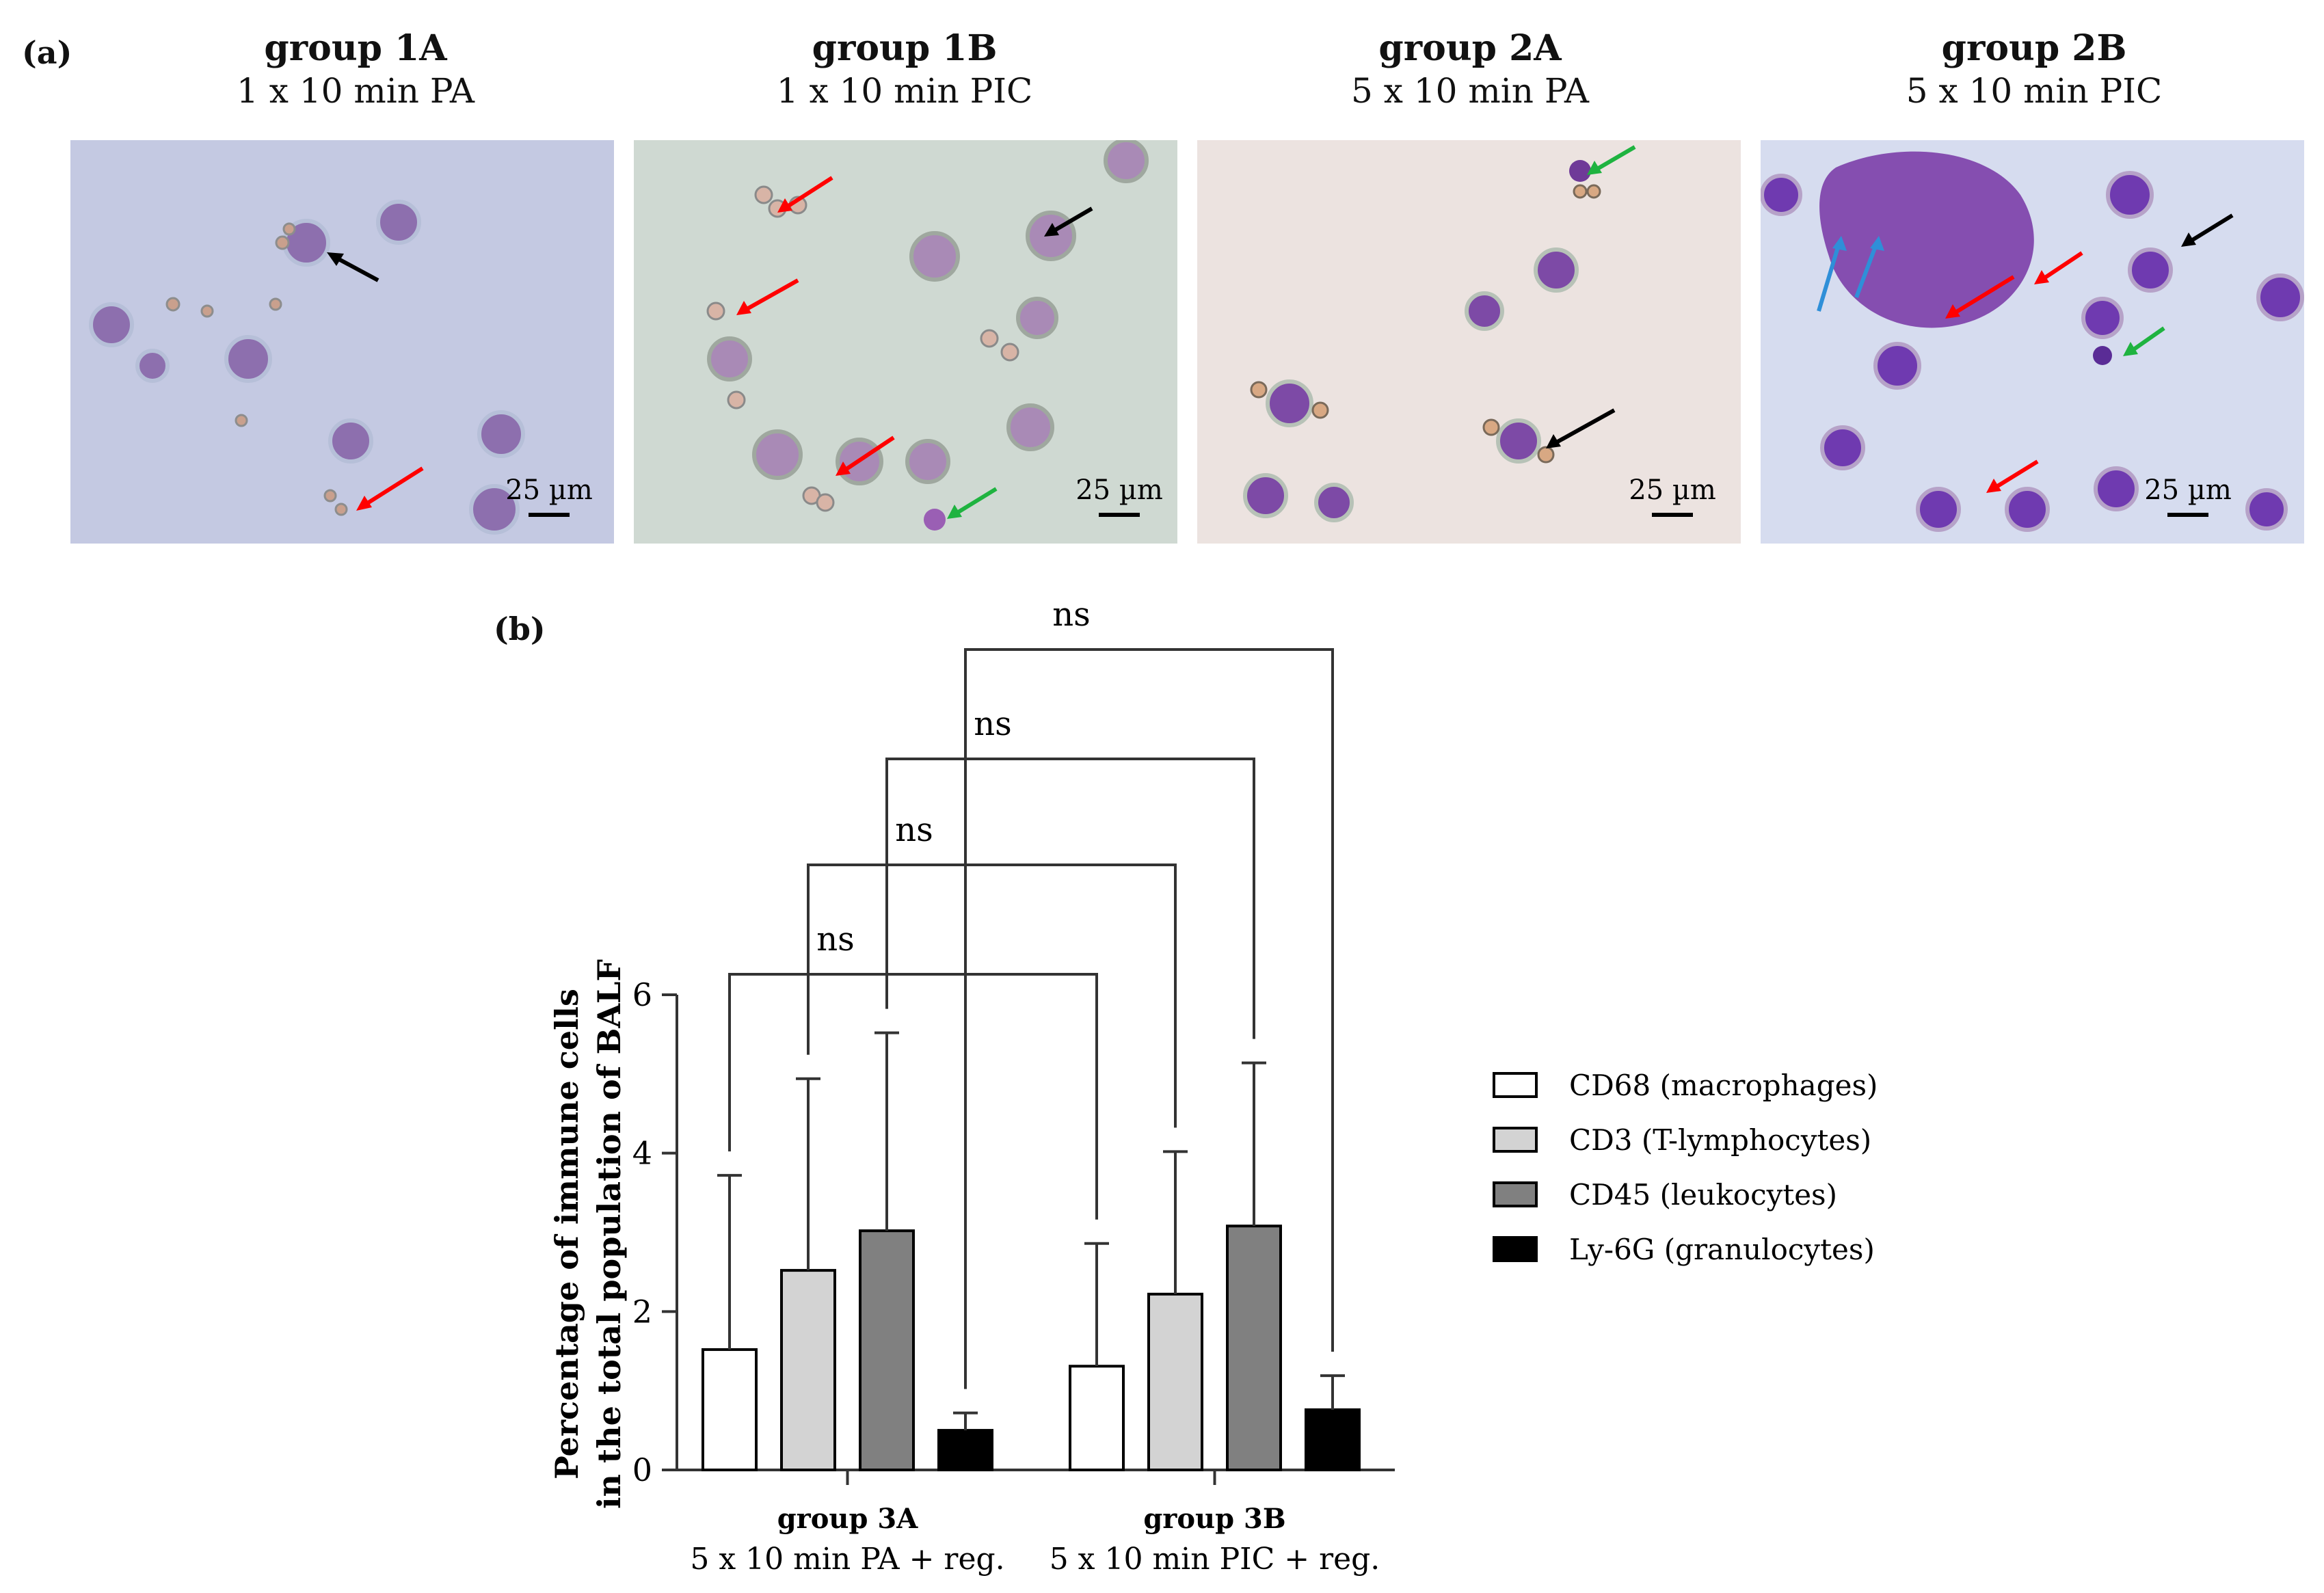  I want to click on y-tick-label: 6, so click(642, 994).